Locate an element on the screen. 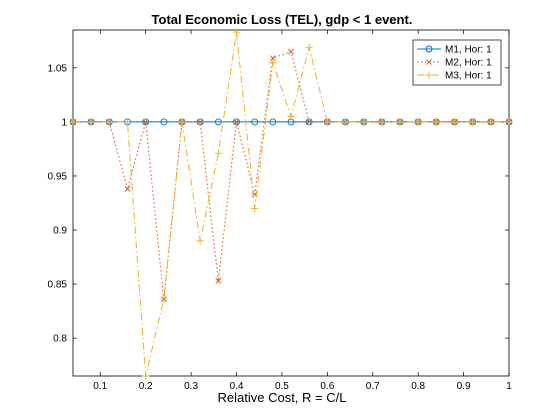 Image resolution: width=560 pixels, height=420 pixels. legend-item: M2, Hor: 1 is located at coordinates (454, 63).